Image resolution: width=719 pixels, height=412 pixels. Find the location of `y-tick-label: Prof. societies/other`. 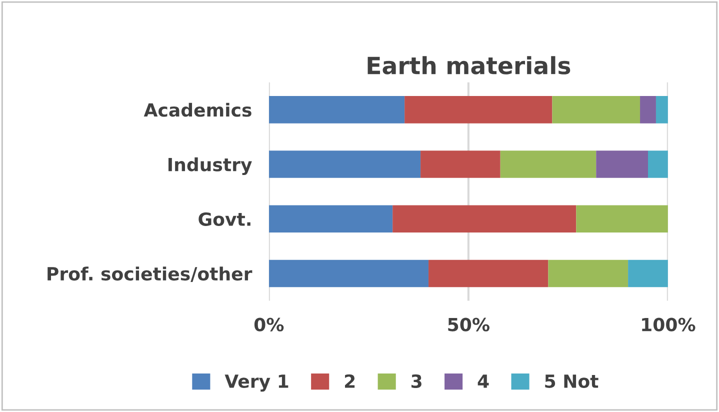

y-tick-label: Prof. societies/other is located at coordinates (150, 274).